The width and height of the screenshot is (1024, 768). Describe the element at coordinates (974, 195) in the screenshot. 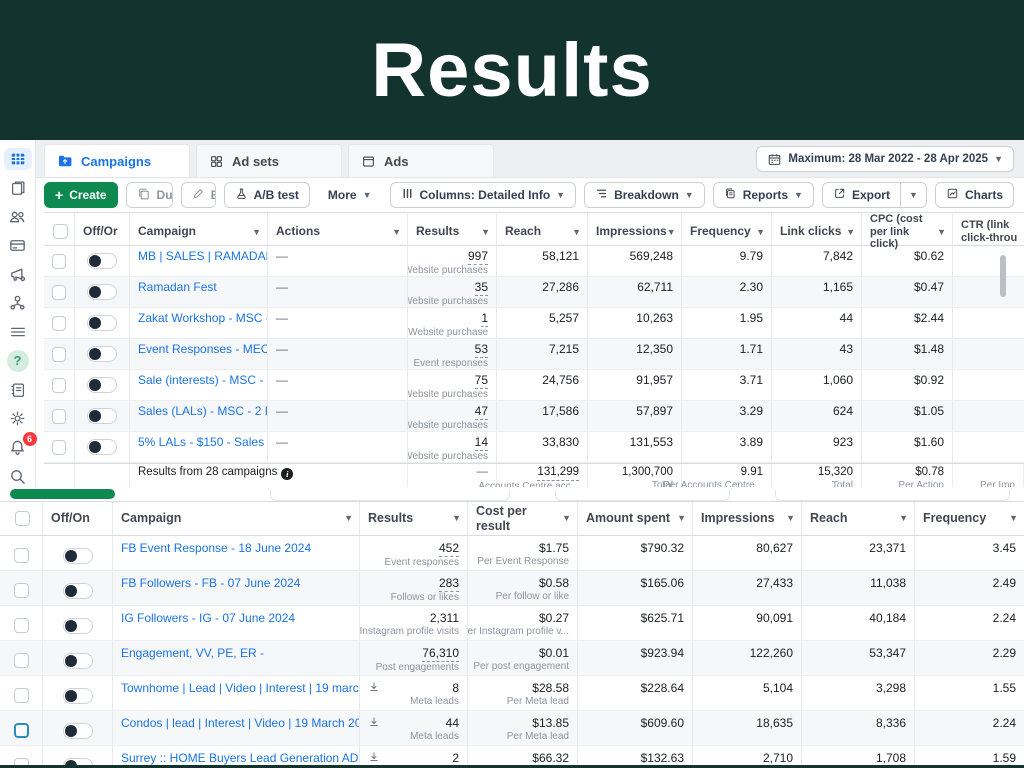

I see `charts-button: Charts` at that location.